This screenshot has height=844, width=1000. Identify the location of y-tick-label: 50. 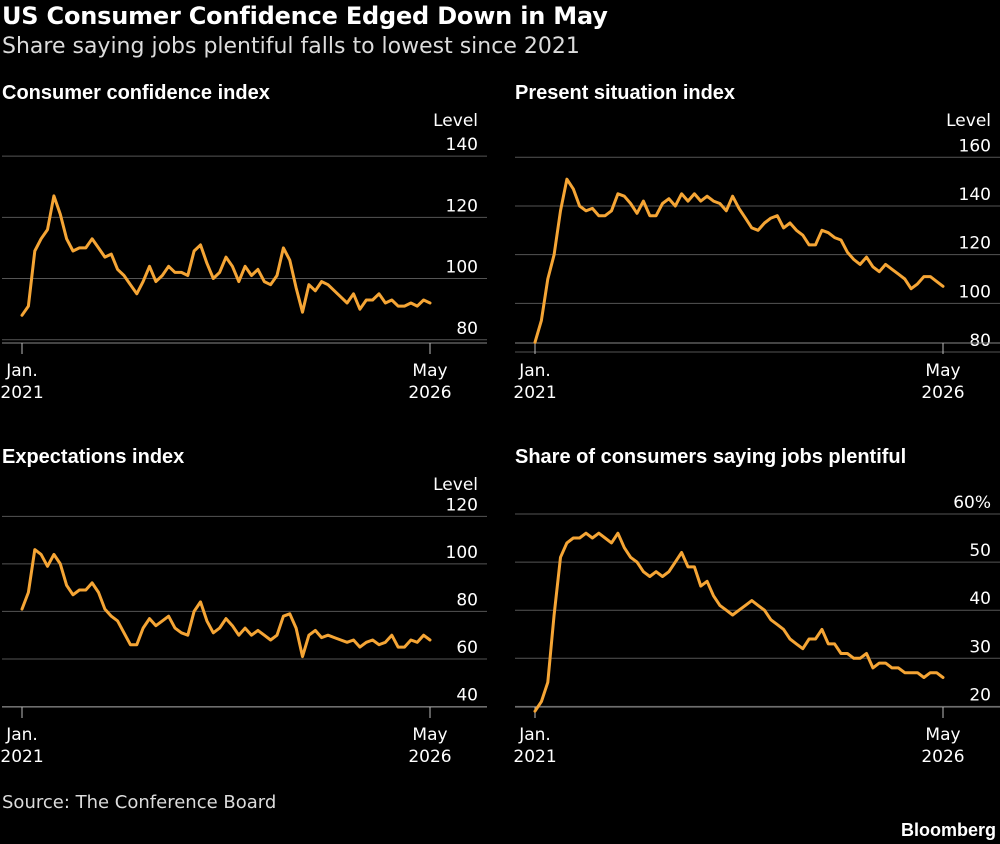
(980, 551).